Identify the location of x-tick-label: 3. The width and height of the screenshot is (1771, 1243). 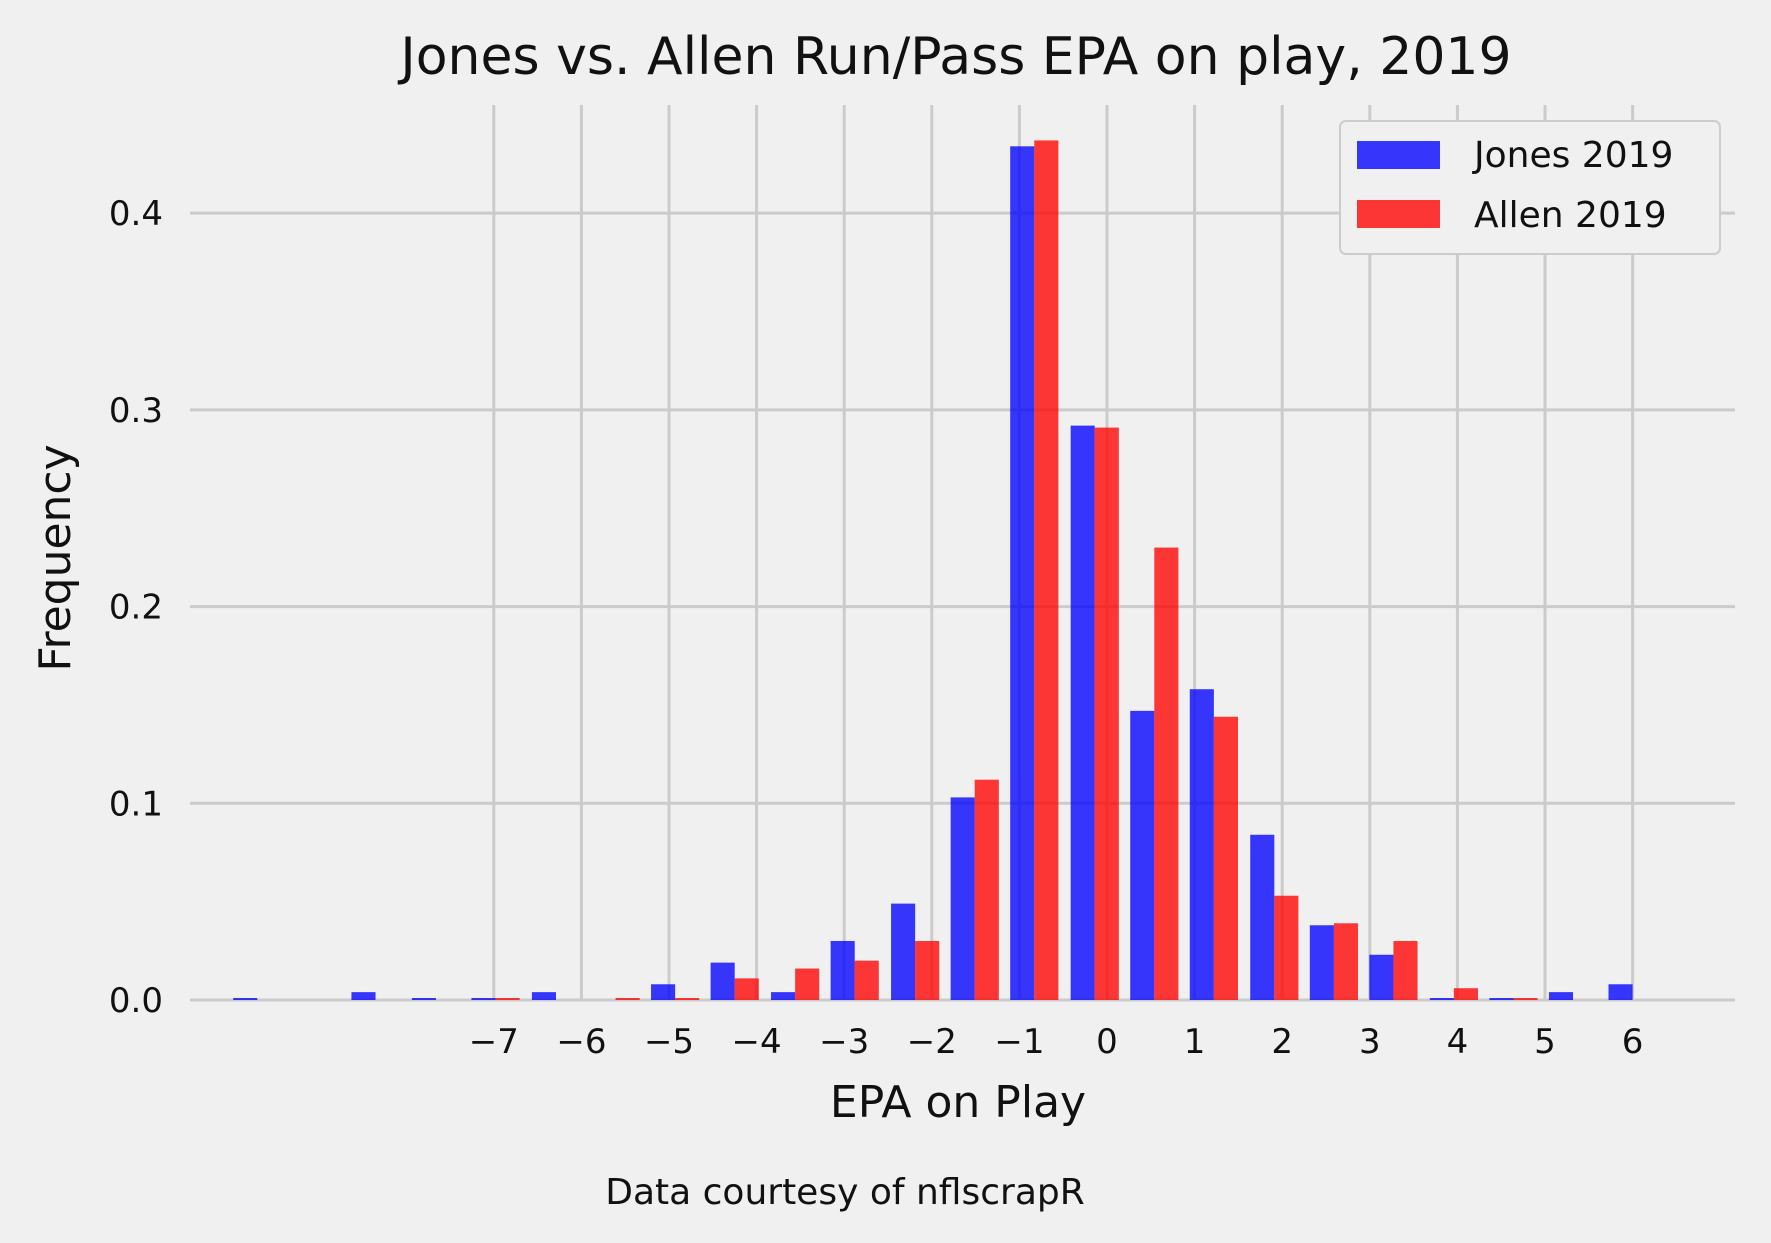
(1370, 1042).